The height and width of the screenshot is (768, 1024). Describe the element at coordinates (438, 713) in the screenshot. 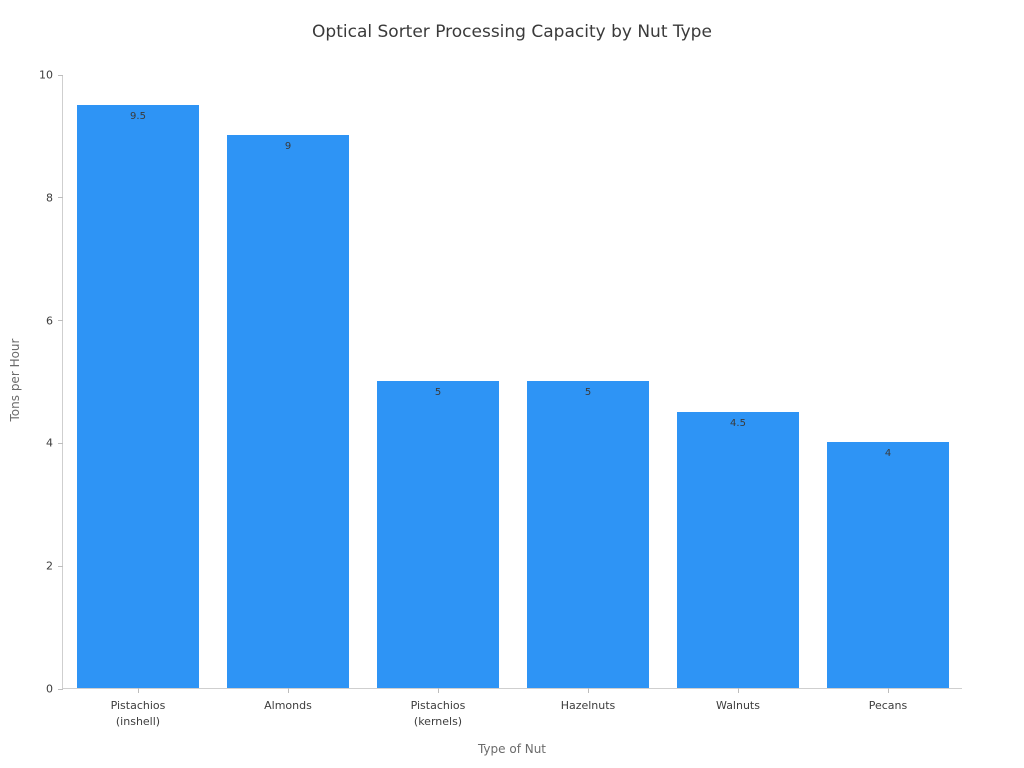

I see `x-axis-tick-label: Pistachios (kernels)` at that location.